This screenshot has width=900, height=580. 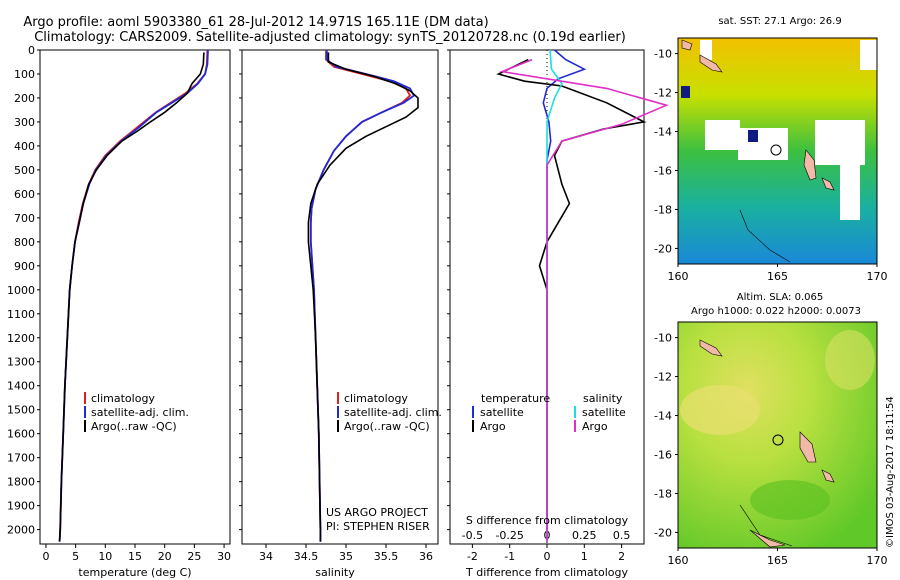 What do you see at coordinates (666, 435) in the screenshot?
I see `sla-lat-axis: -10 -12 -14 -16 -18 -20` at bounding box center [666, 435].